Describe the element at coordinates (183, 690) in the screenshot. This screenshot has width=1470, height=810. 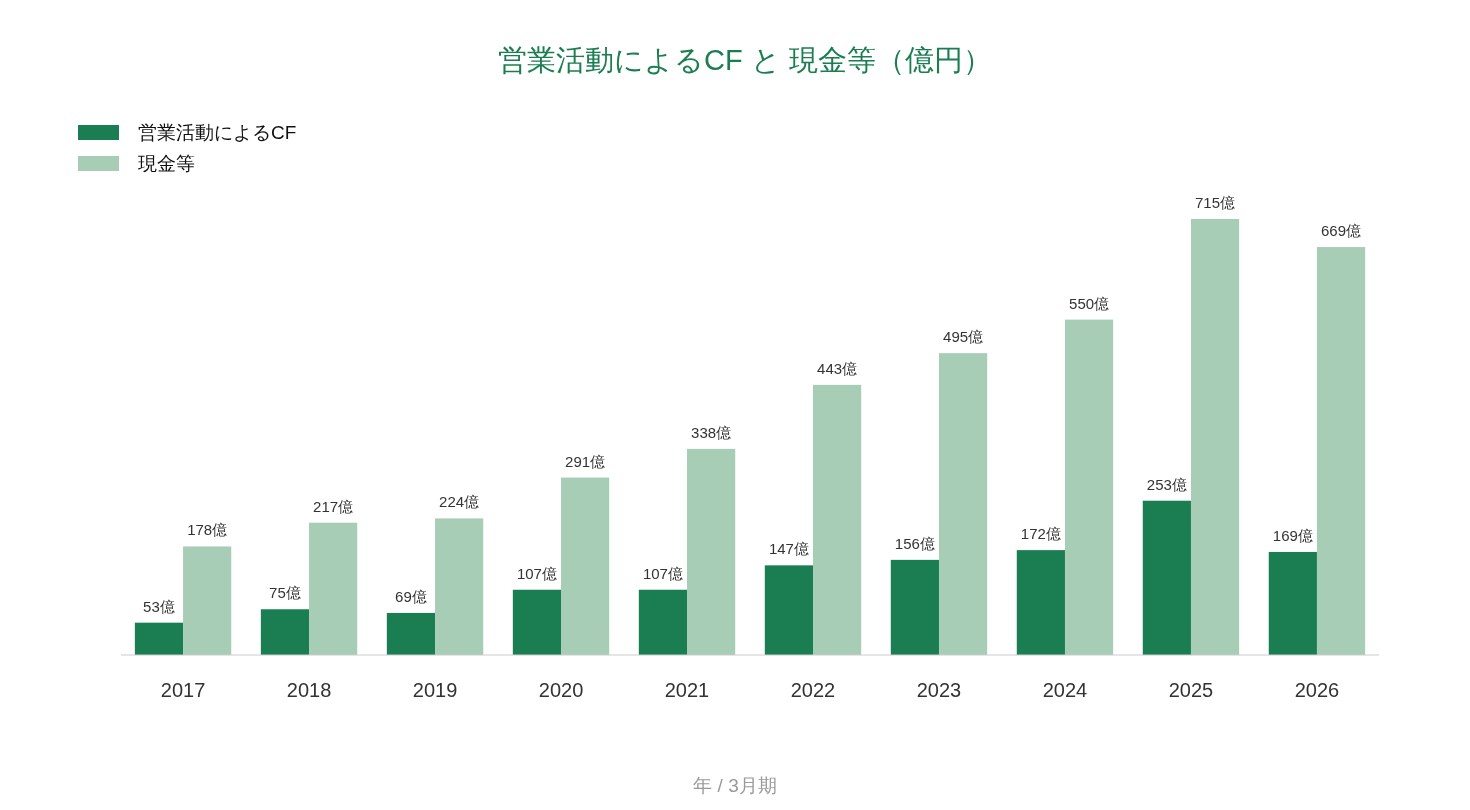
I see `x-tick-label: 2017` at that location.